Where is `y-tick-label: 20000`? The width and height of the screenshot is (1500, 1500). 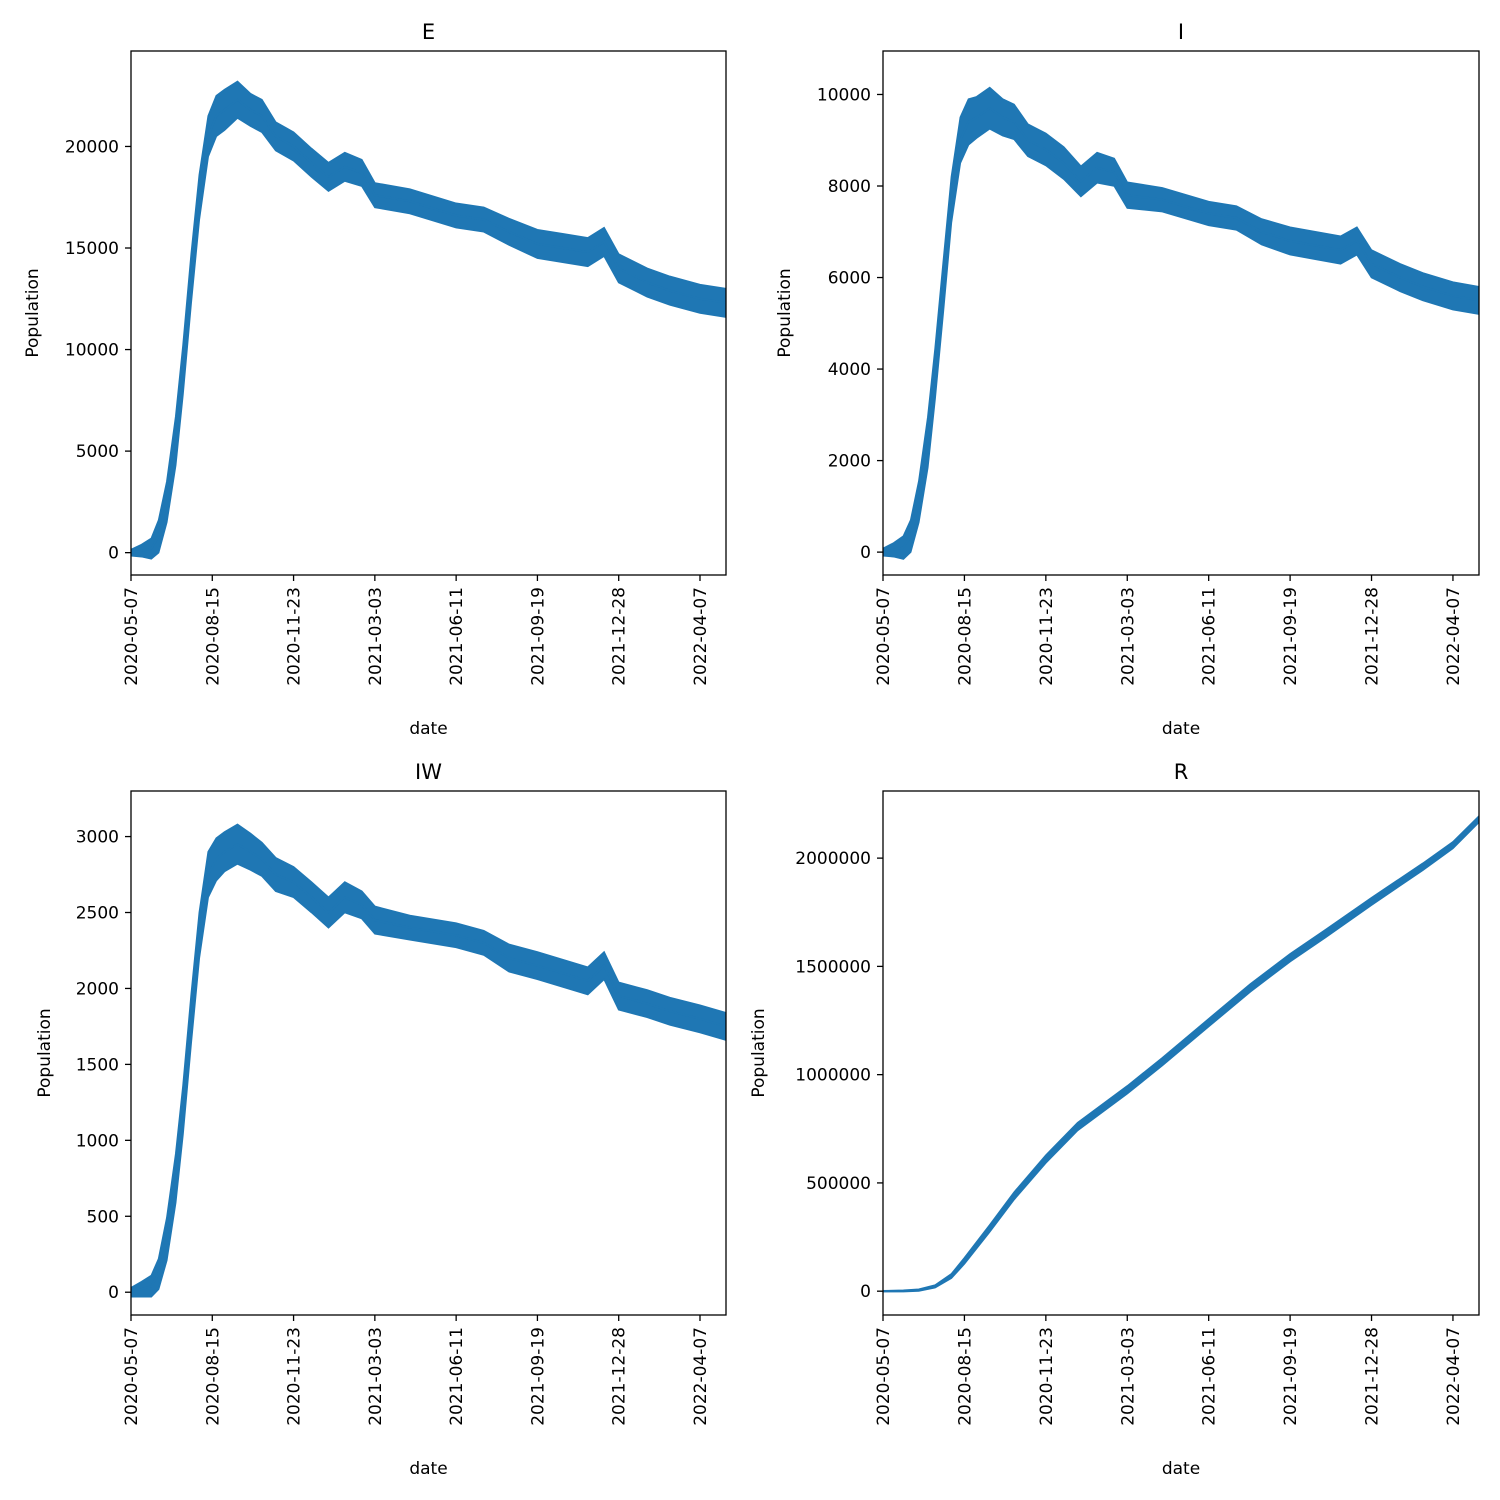
y-tick-label: 20000 is located at coordinates (92, 147).